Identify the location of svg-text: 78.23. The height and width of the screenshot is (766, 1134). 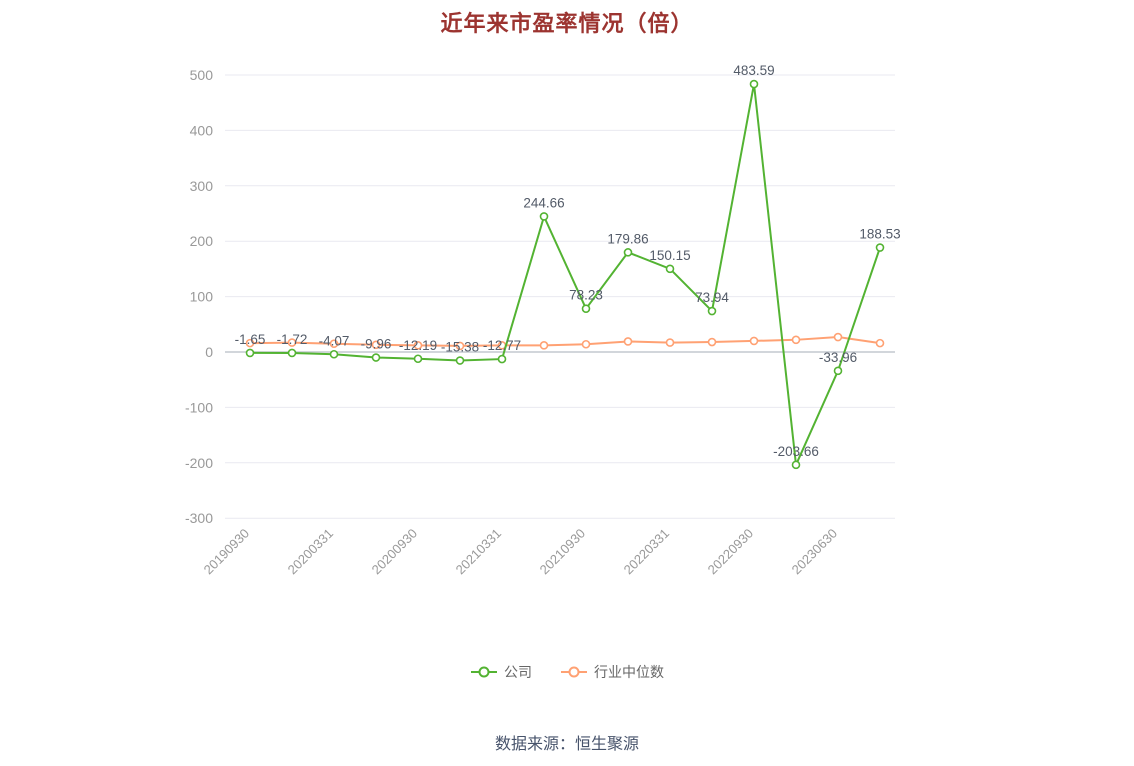
(586, 295).